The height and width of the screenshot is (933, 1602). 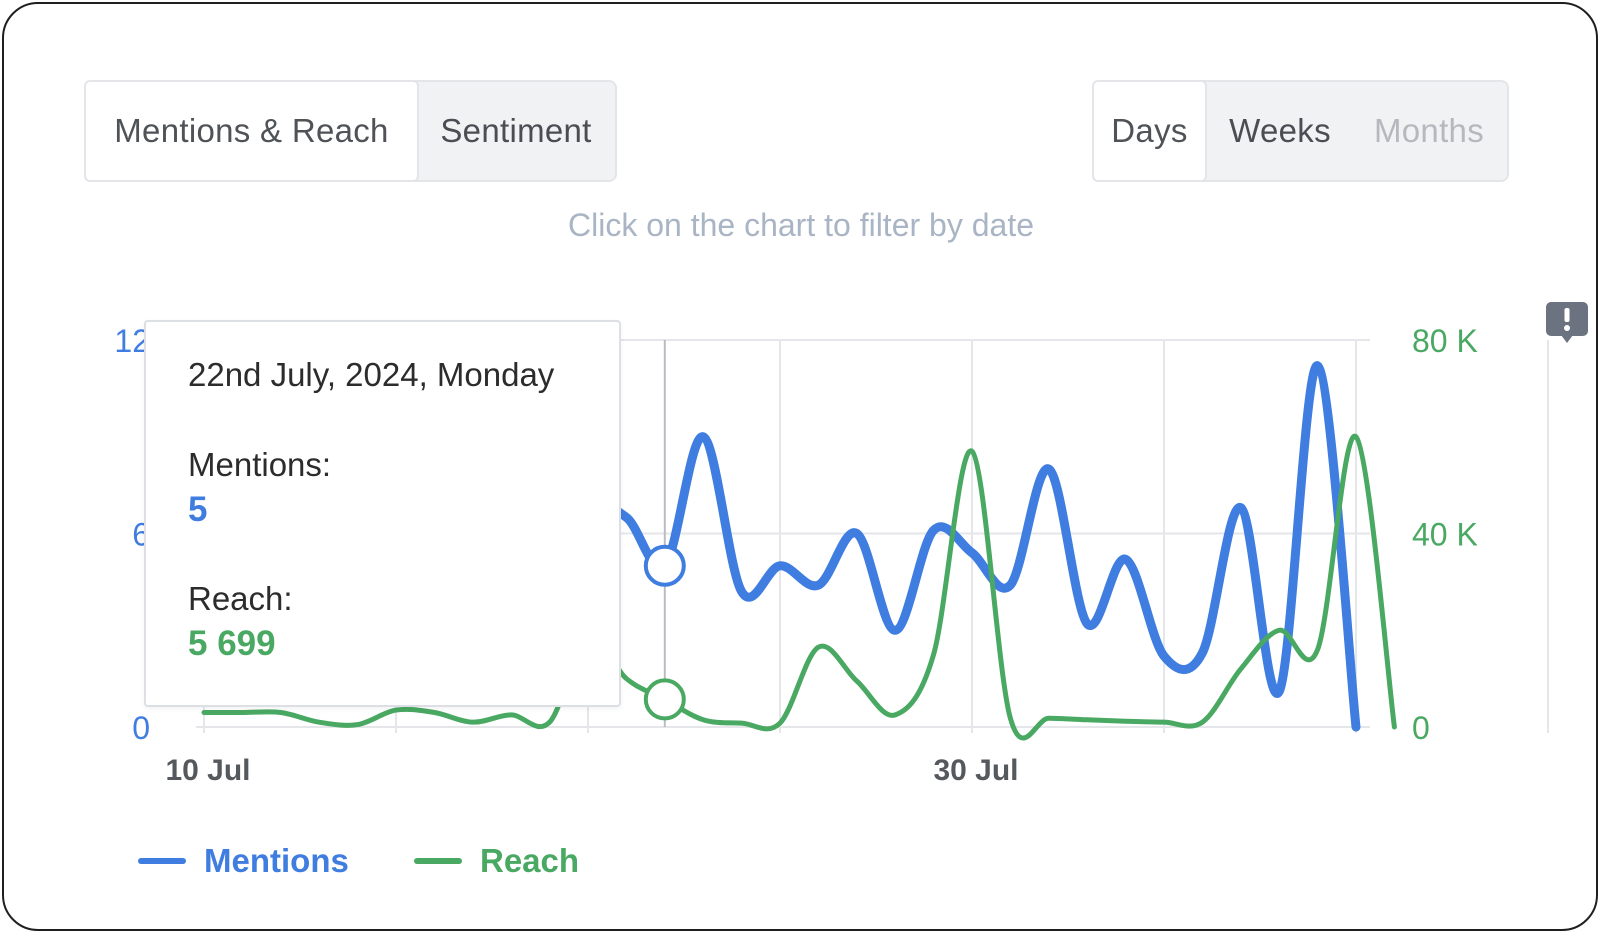 What do you see at coordinates (1567, 328) in the screenshot?
I see `alert-icon-dot` at bounding box center [1567, 328].